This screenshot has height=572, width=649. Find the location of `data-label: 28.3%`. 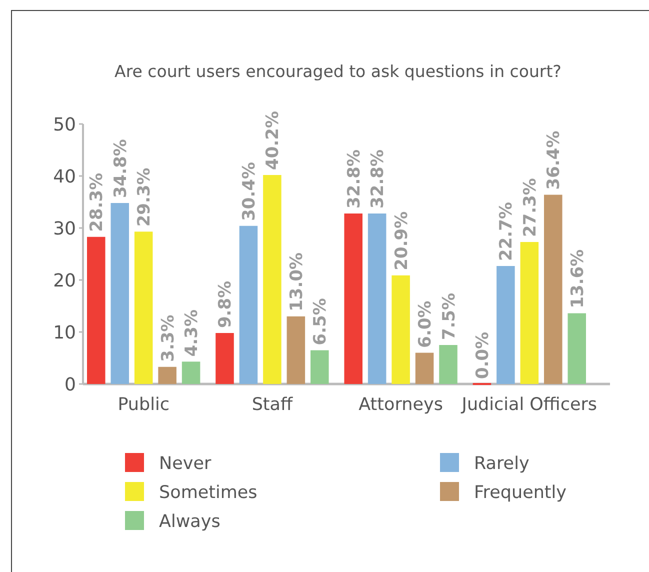

data-label: 28.3% is located at coordinates (97, 202).